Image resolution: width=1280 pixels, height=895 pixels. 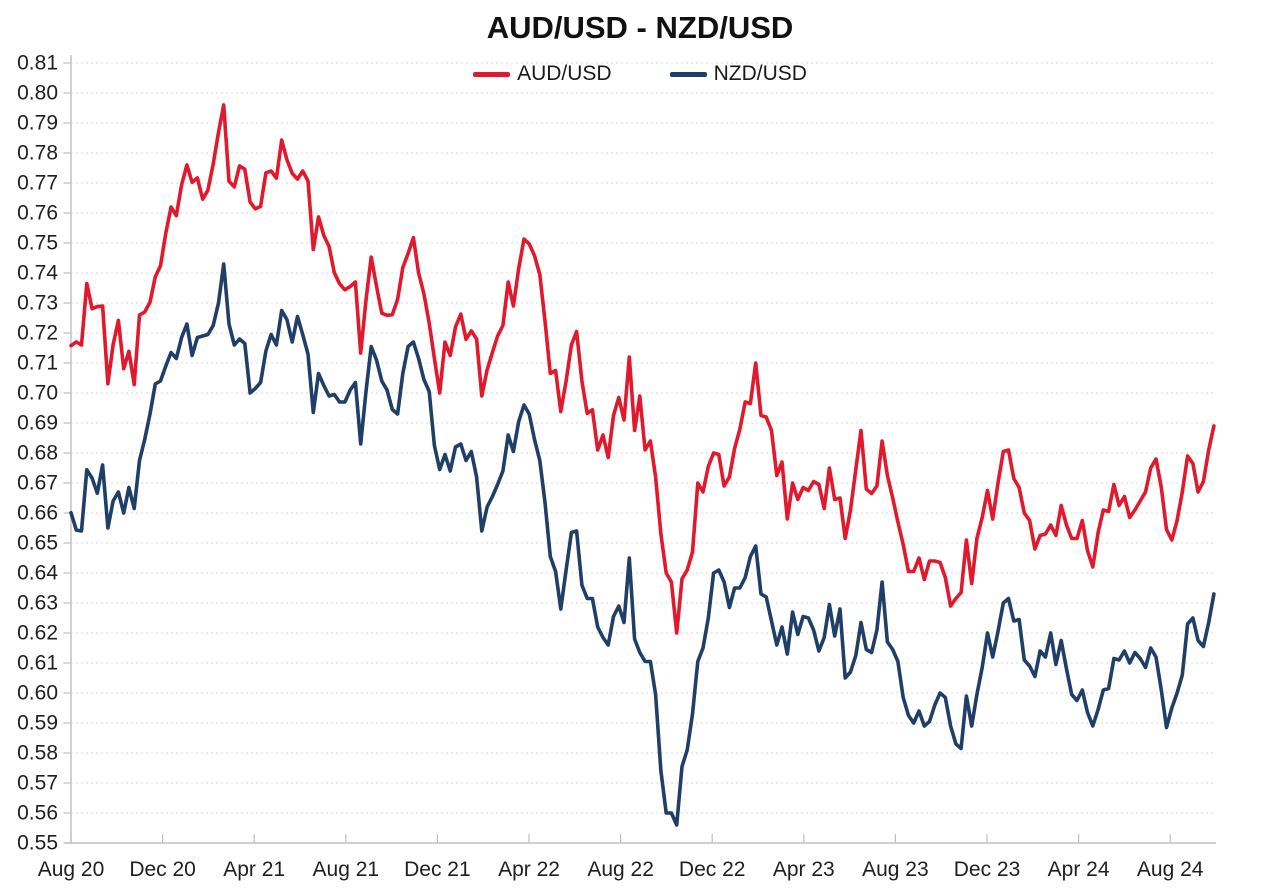 What do you see at coordinates (37, 333) in the screenshot?
I see `svg-text: 0.72` at bounding box center [37, 333].